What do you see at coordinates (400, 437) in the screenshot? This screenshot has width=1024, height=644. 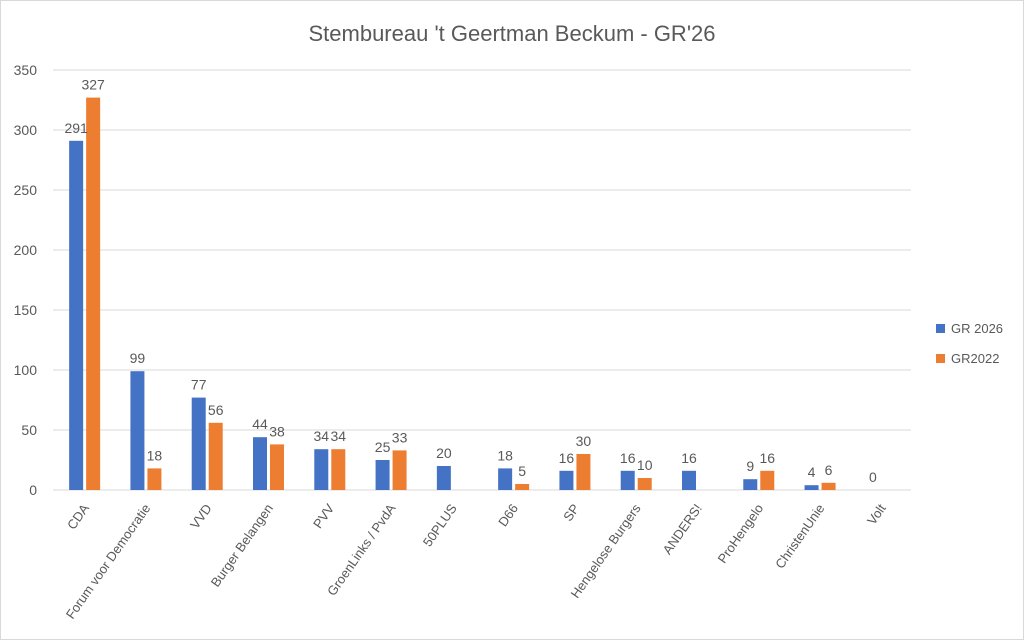 I see `data-label: 33` at bounding box center [400, 437].